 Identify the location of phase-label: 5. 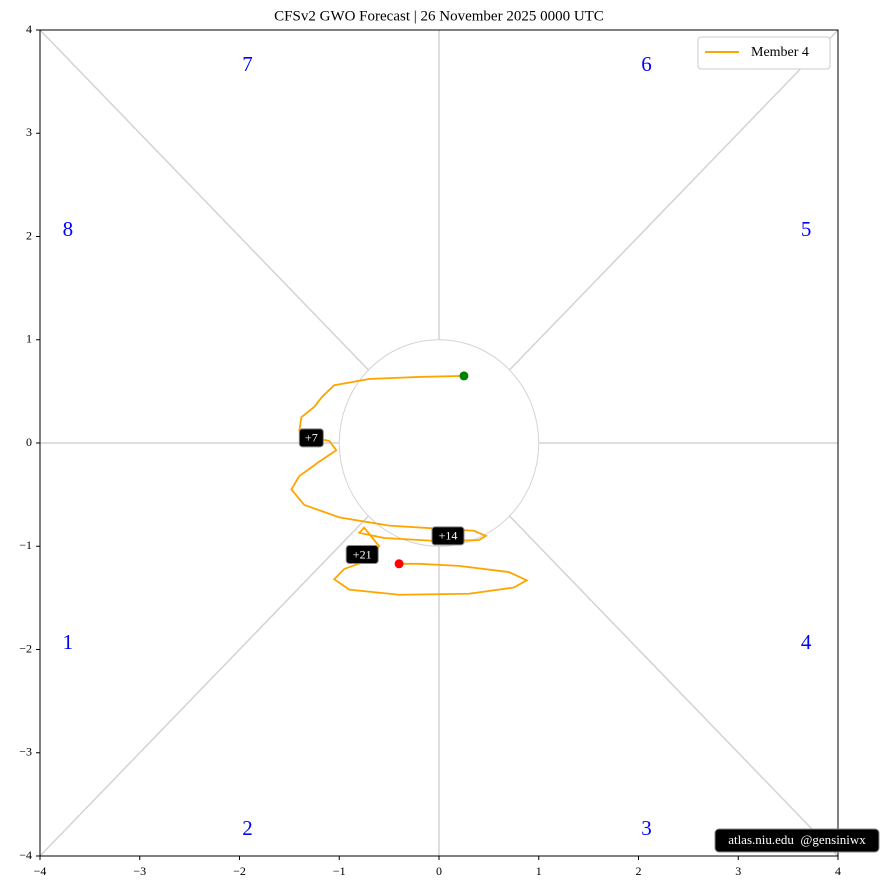
(806, 229).